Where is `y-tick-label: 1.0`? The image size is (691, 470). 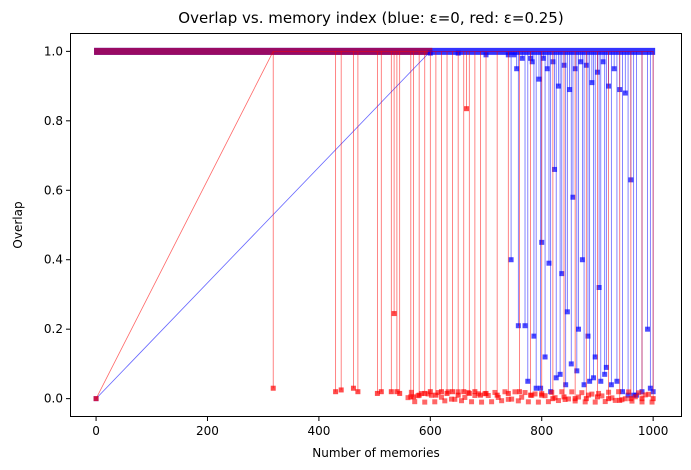
y-tick-label: 1.0 is located at coordinates (53, 51).